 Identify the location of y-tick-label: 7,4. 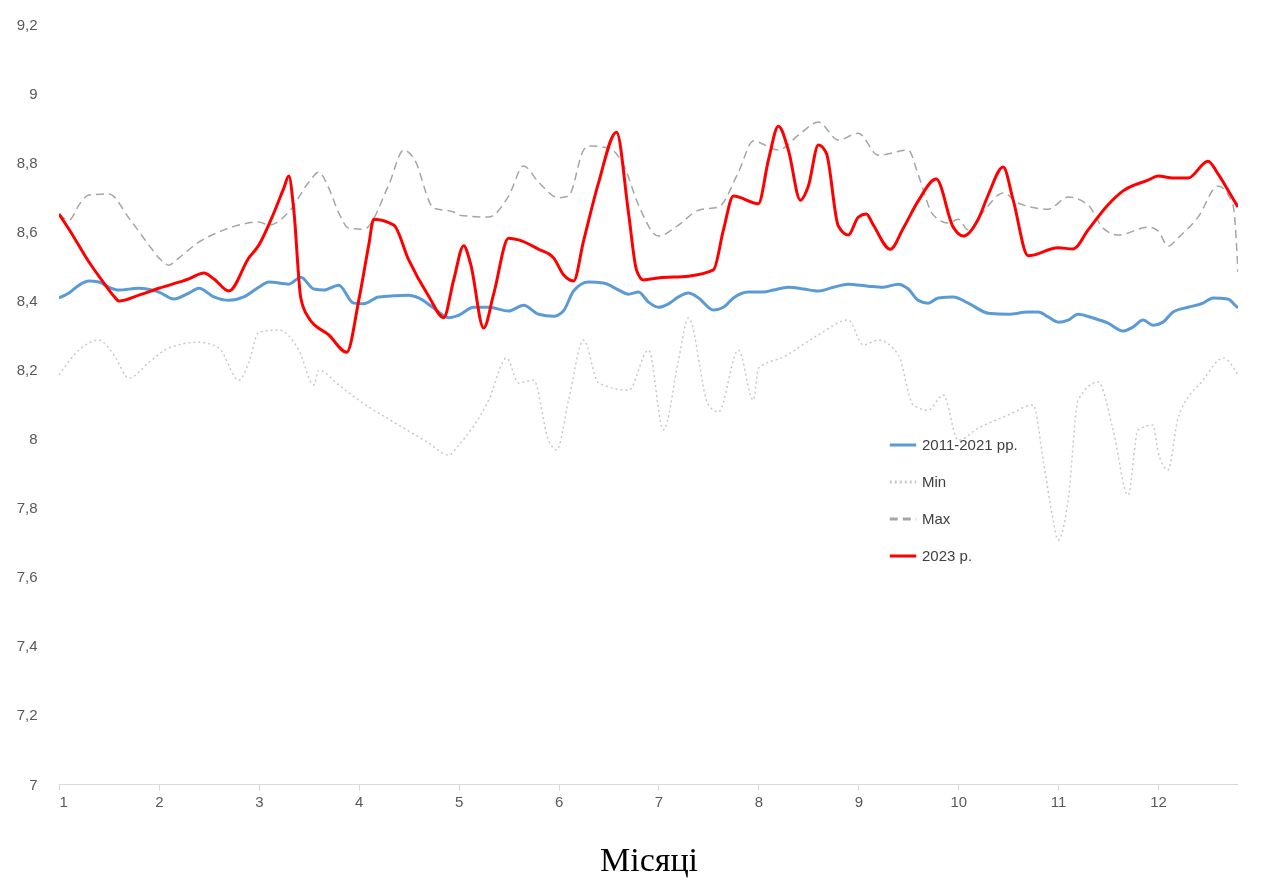
(27, 646).